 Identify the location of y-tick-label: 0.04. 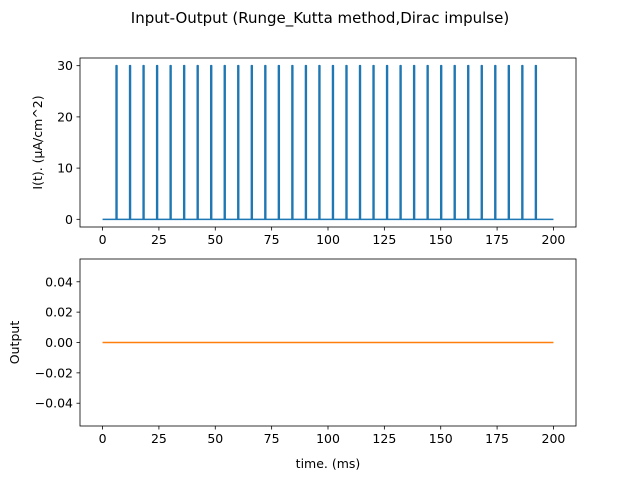
(59, 281).